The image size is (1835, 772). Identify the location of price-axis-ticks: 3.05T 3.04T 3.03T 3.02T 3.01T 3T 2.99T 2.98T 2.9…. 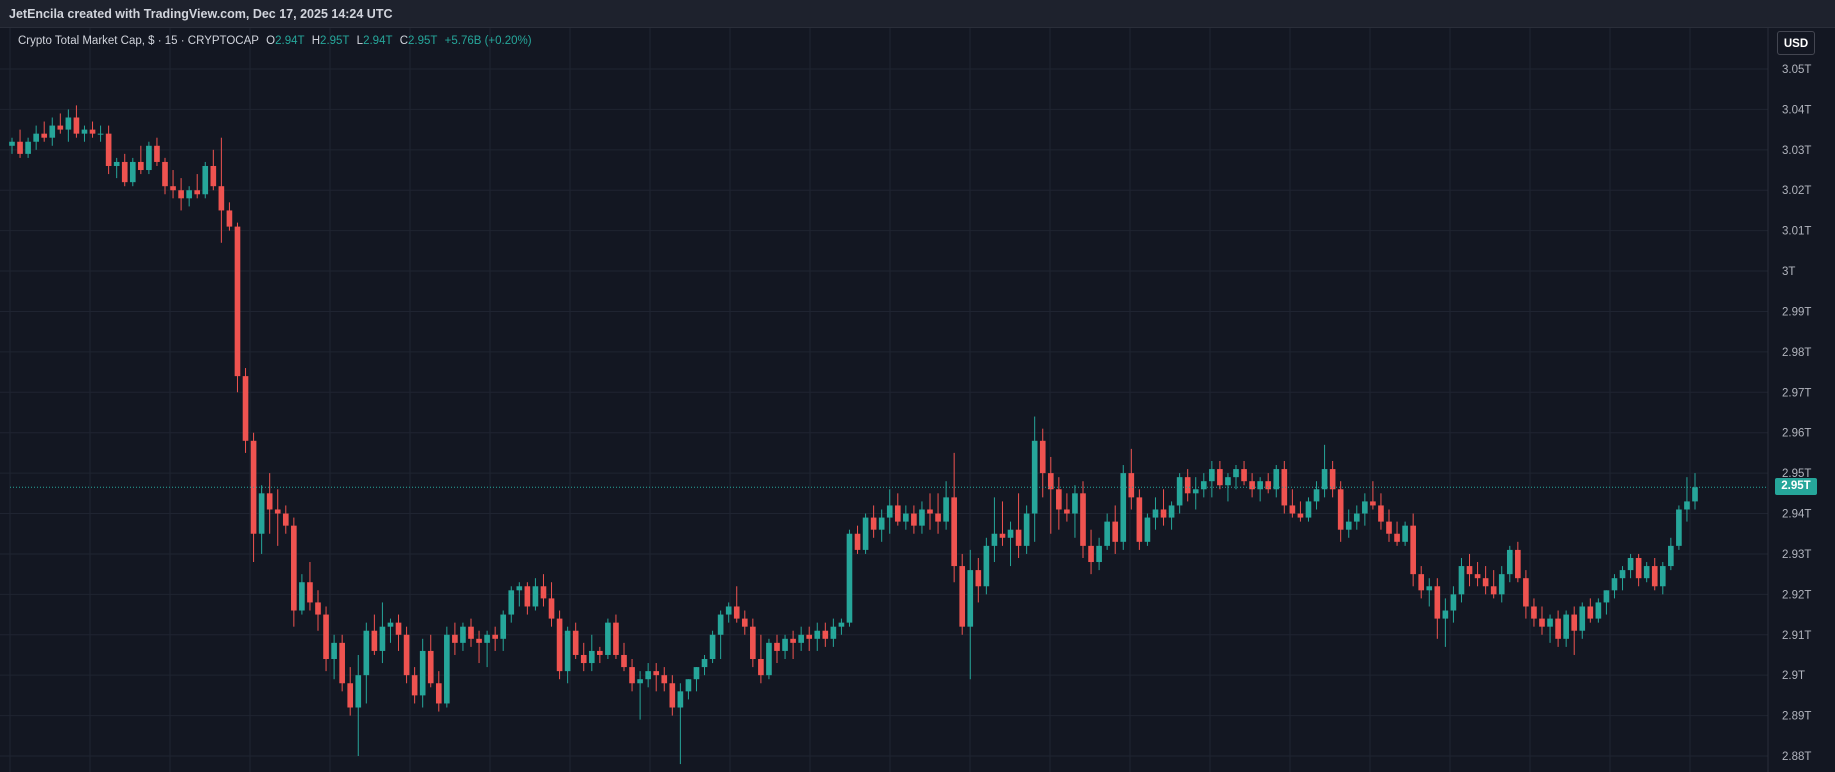
(1796, 413).